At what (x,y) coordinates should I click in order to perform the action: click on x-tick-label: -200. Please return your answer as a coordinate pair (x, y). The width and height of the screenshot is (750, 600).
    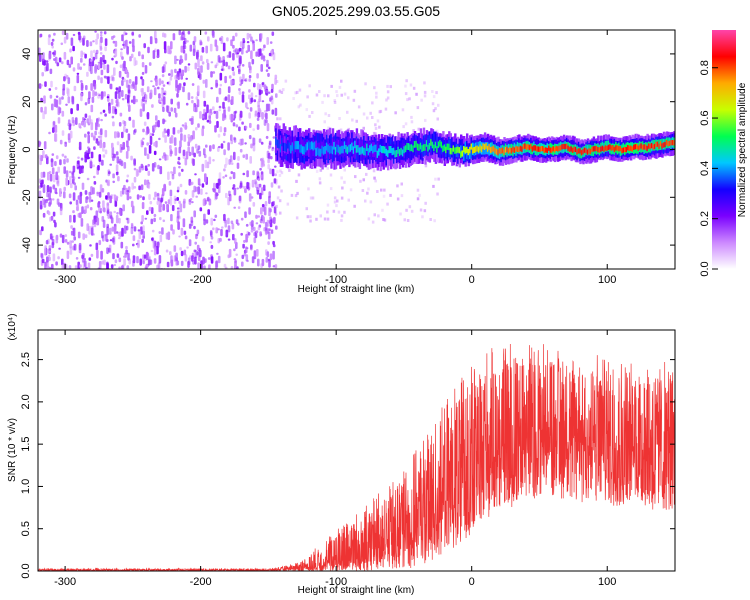
    Looking at the image, I should click on (201, 582).